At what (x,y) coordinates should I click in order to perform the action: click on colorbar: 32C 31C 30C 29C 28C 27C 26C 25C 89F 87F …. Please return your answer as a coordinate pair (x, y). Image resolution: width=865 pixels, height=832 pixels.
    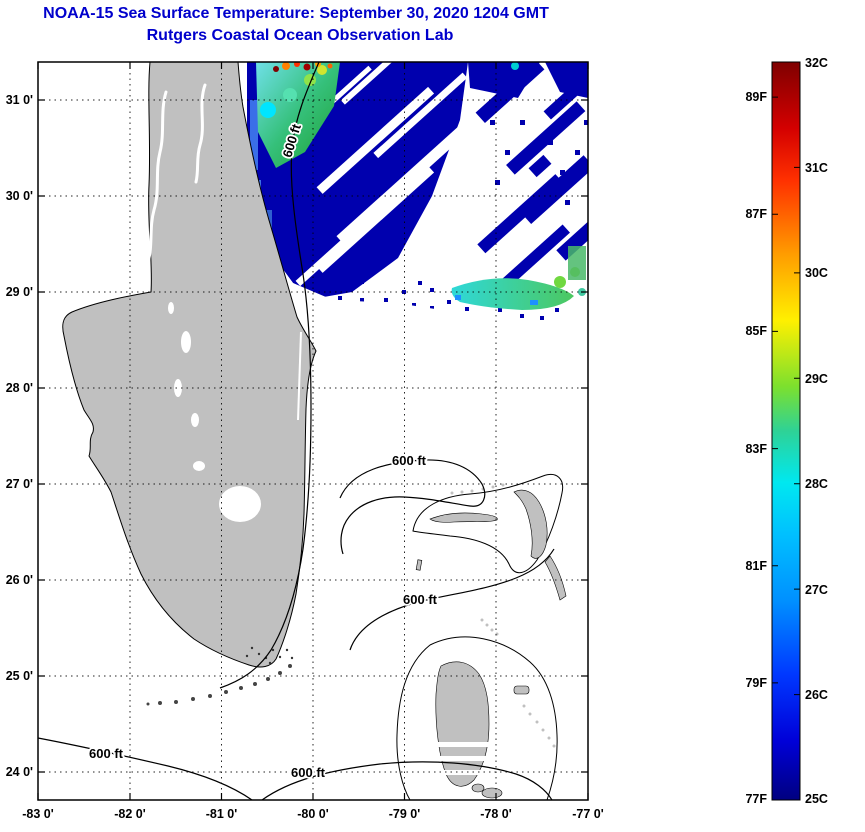
    Looking at the image, I should click on (786, 431).